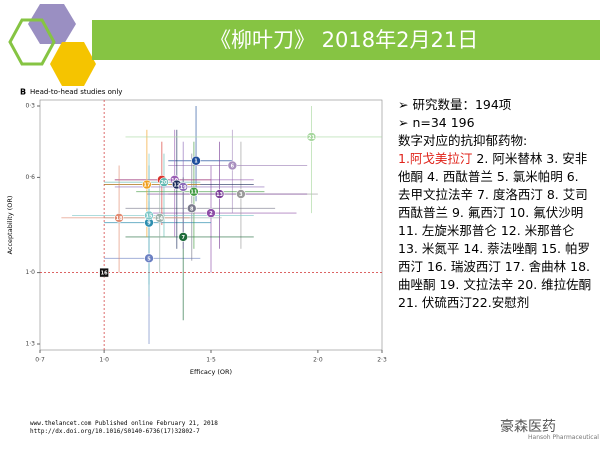 The height and width of the screenshot is (450, 600). I want to click on chart-title: Head-to-head studies only, so click(76, 92).